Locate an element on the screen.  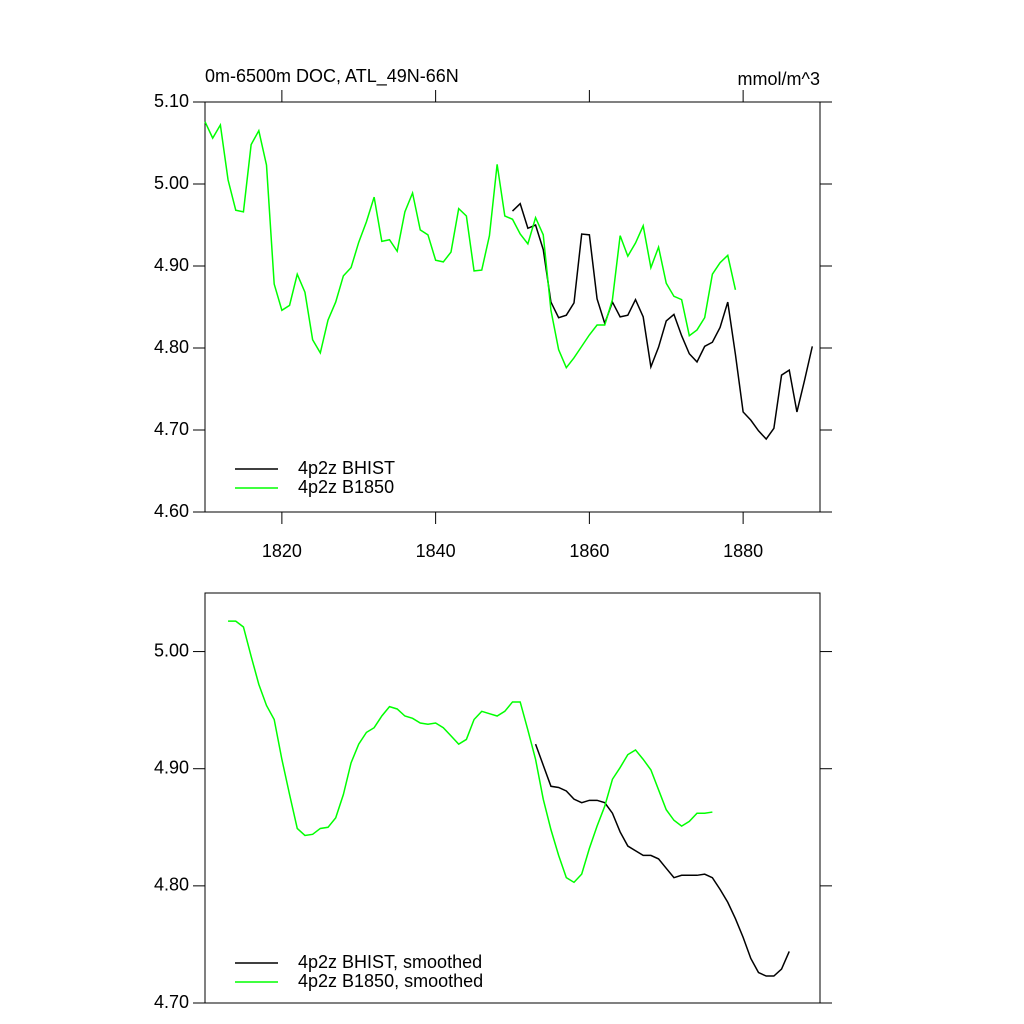
x-tick-label: 1880 is located at coordinates (743, 551).